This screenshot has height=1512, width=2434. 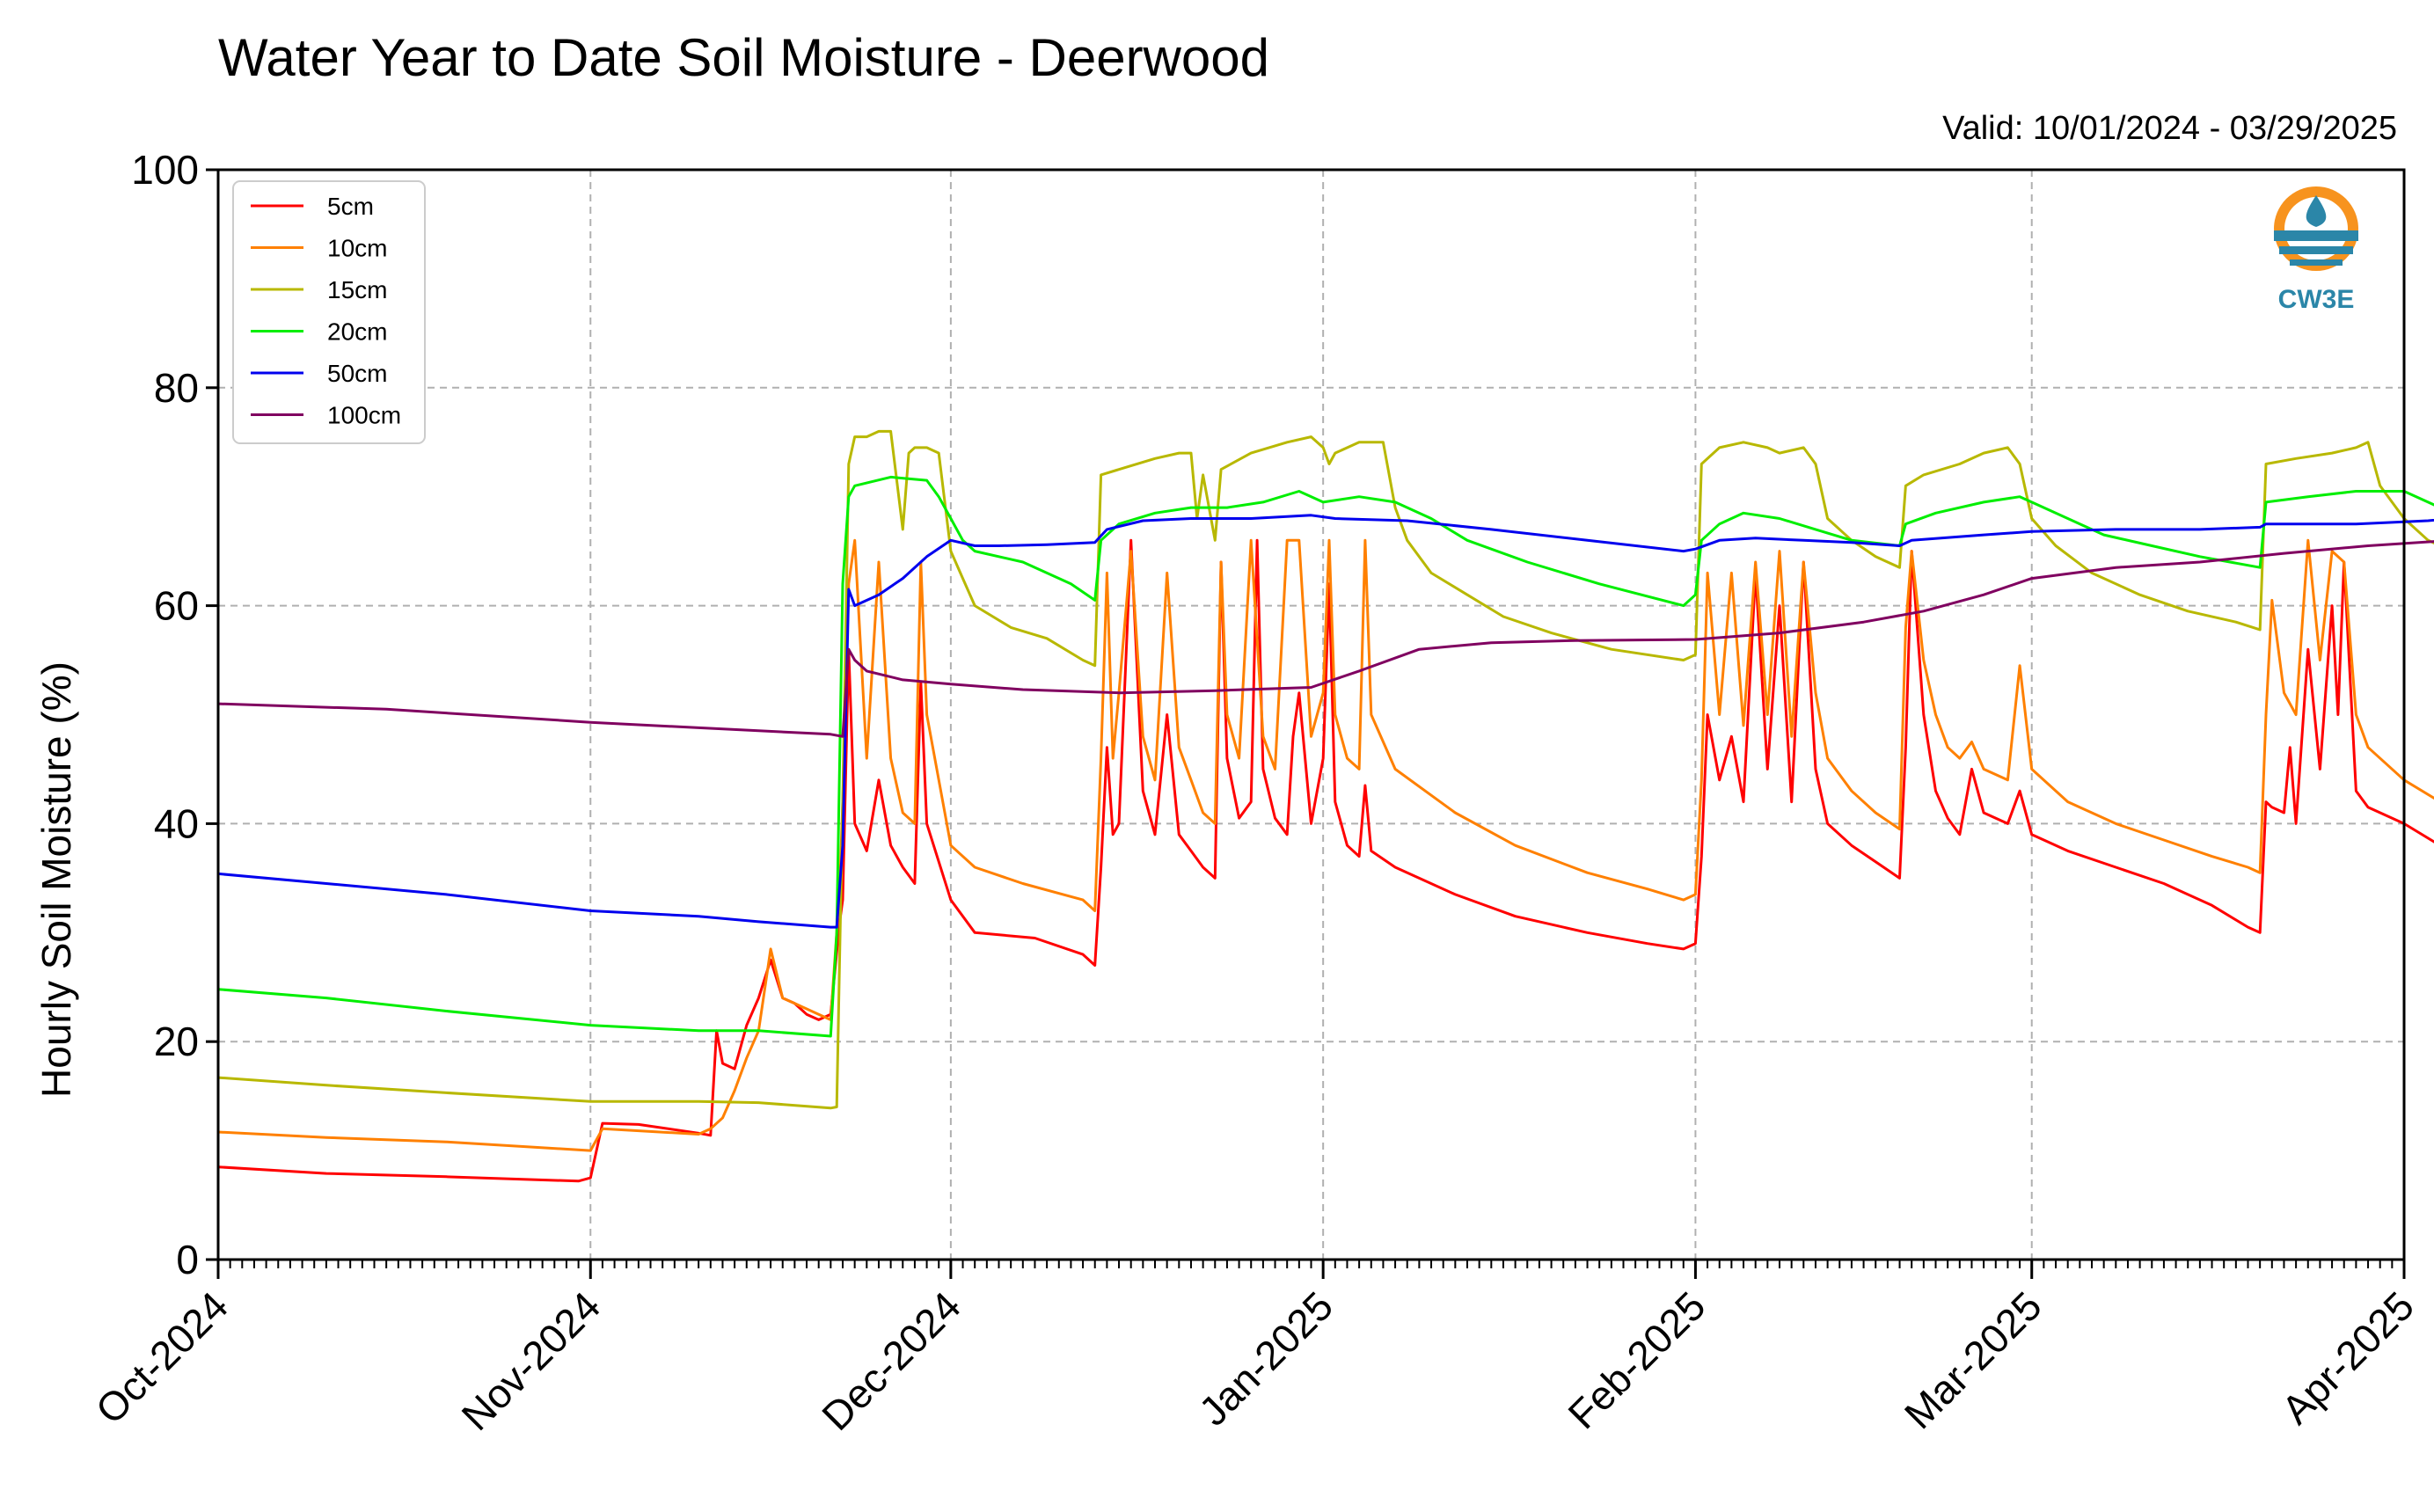 I want to click on legend-label-100cm: 100cm, so click(x=364, y=415).